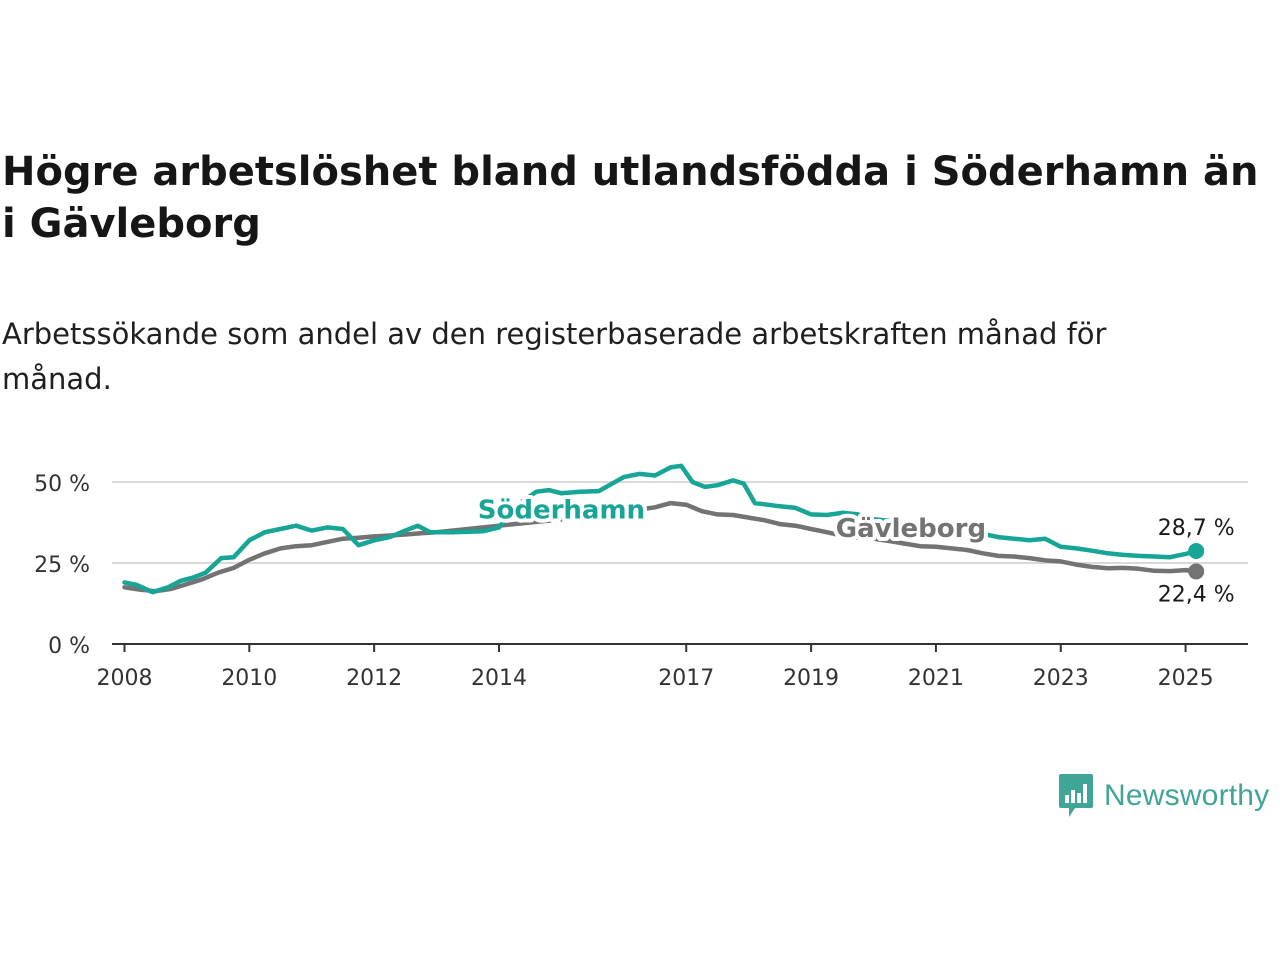  Describe the element at coordinates (1187, 795) in the screenshot. I see `brand-name: Newsworthy` at that location.